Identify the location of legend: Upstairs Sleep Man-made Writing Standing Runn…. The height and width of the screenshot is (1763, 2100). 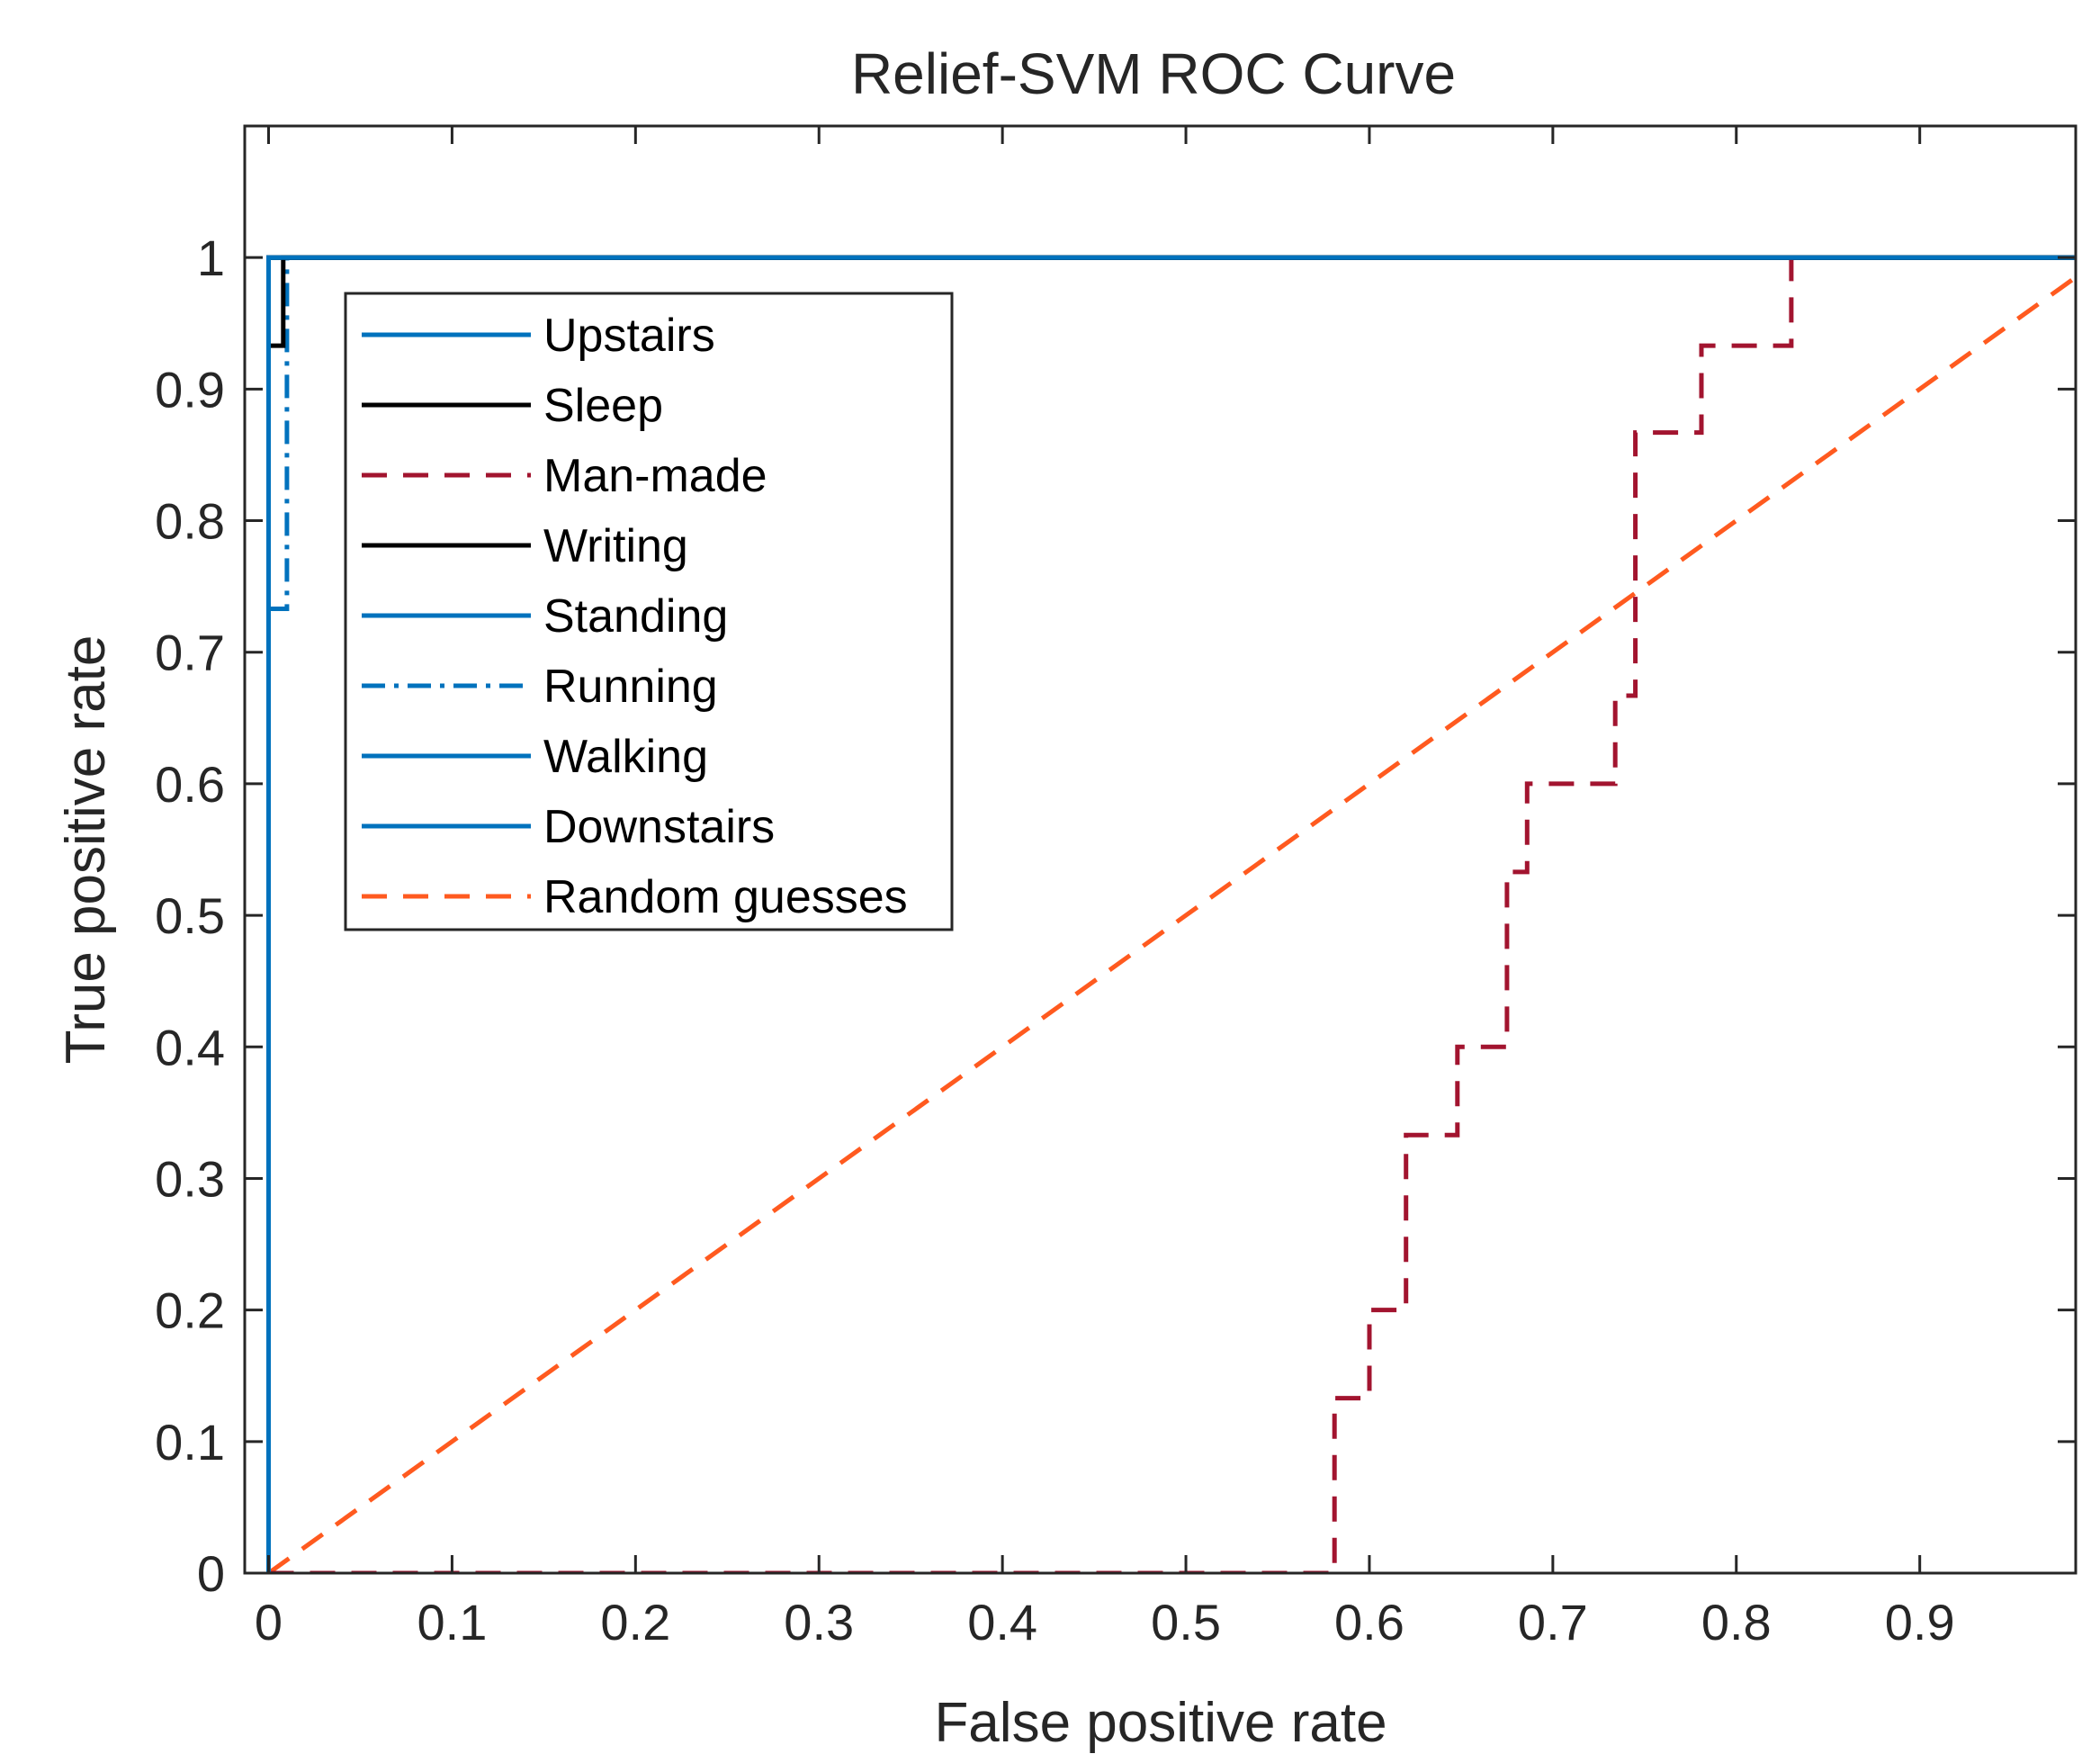
(649, 611).